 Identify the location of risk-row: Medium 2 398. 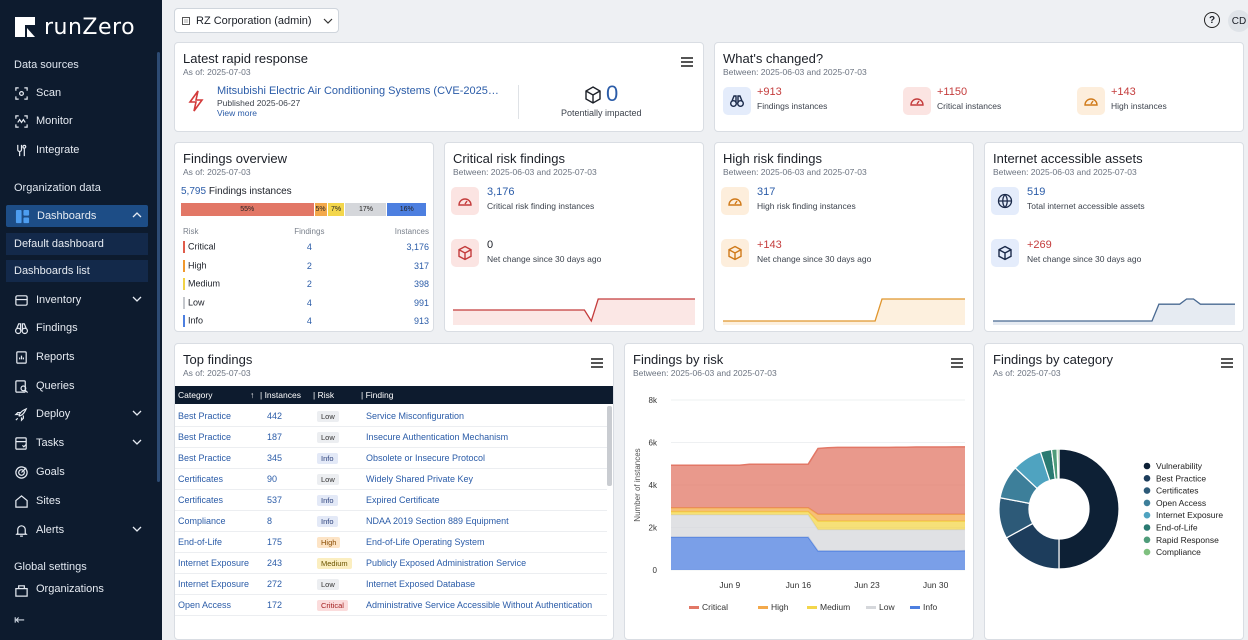
(306, 284).